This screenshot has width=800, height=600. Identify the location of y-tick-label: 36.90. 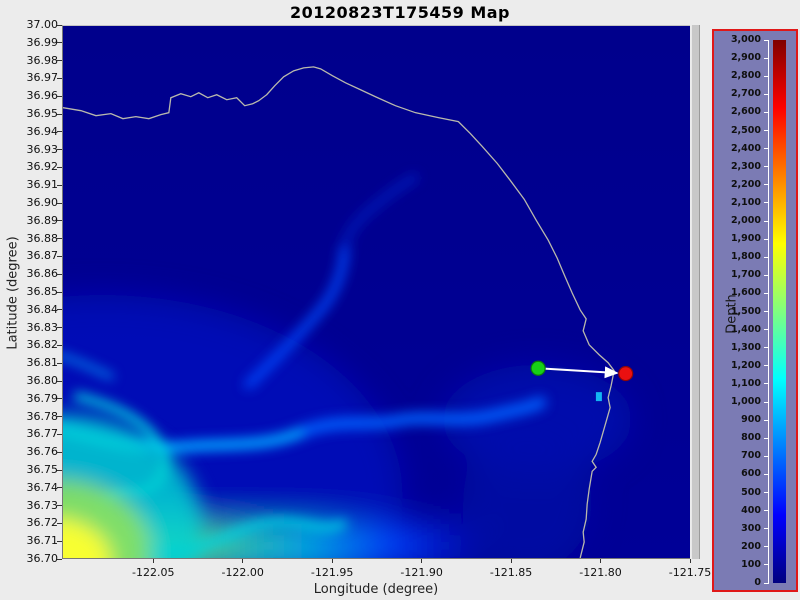
(42, 202).